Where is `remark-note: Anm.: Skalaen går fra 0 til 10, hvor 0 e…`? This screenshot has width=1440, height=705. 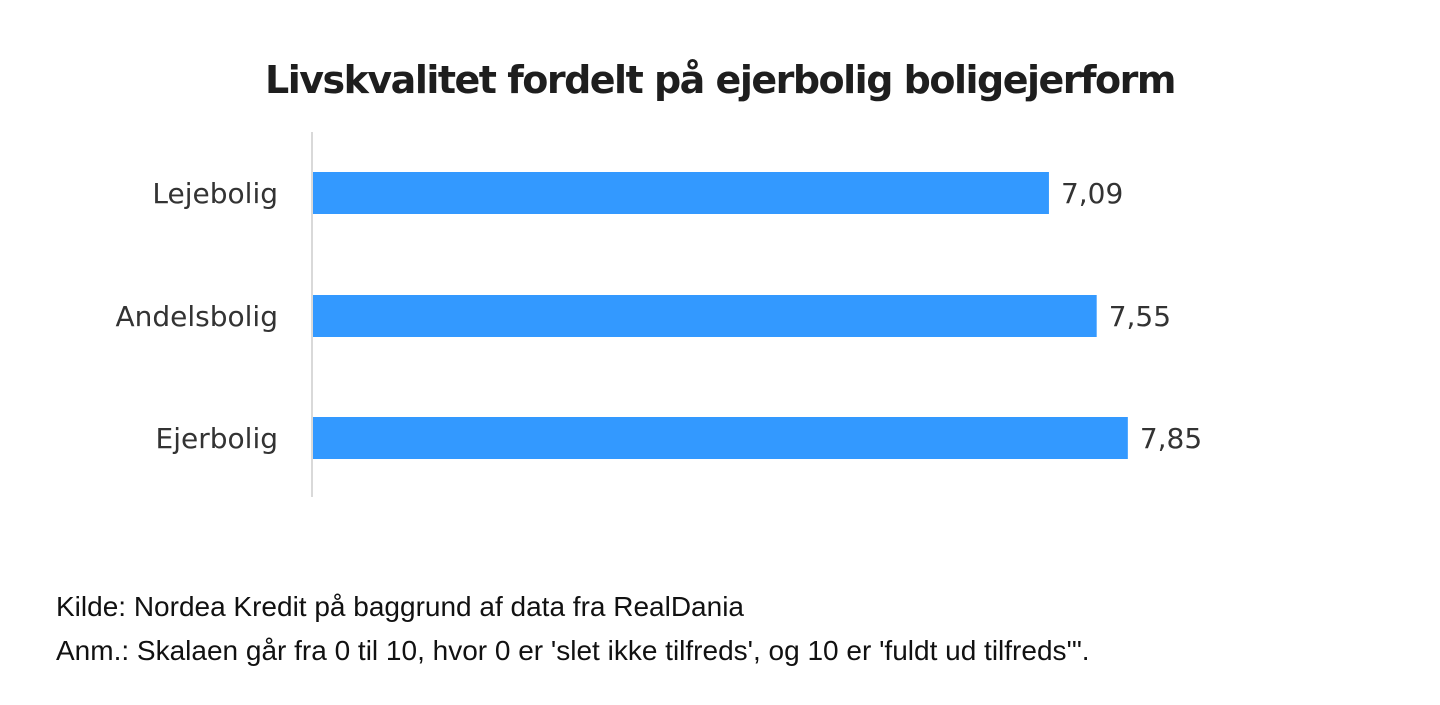
remark-note: Anm.: Skalaen går fra 0 til 10, hvor 0 e… is located at coordinates (573, 650).